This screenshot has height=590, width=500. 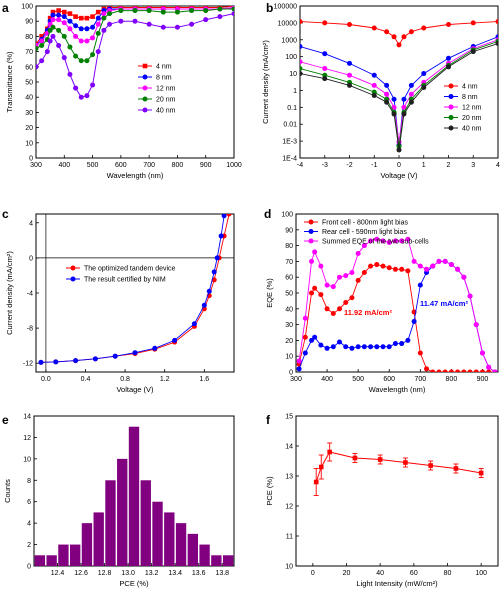 What do you see at coordinates (325, 165) in the screenshot?
I see `x-tick-label: -3` at bounding box center [325, 165].